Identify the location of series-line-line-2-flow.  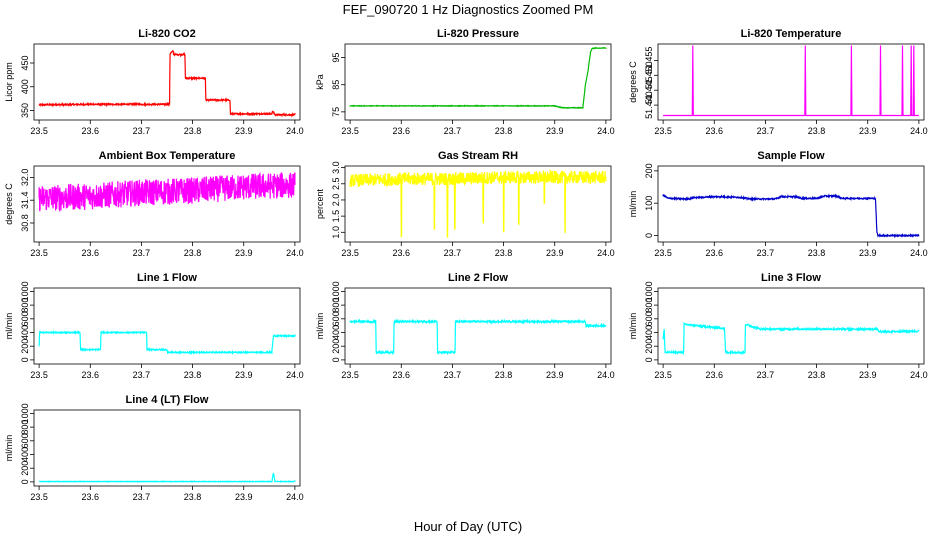
(478, 337).